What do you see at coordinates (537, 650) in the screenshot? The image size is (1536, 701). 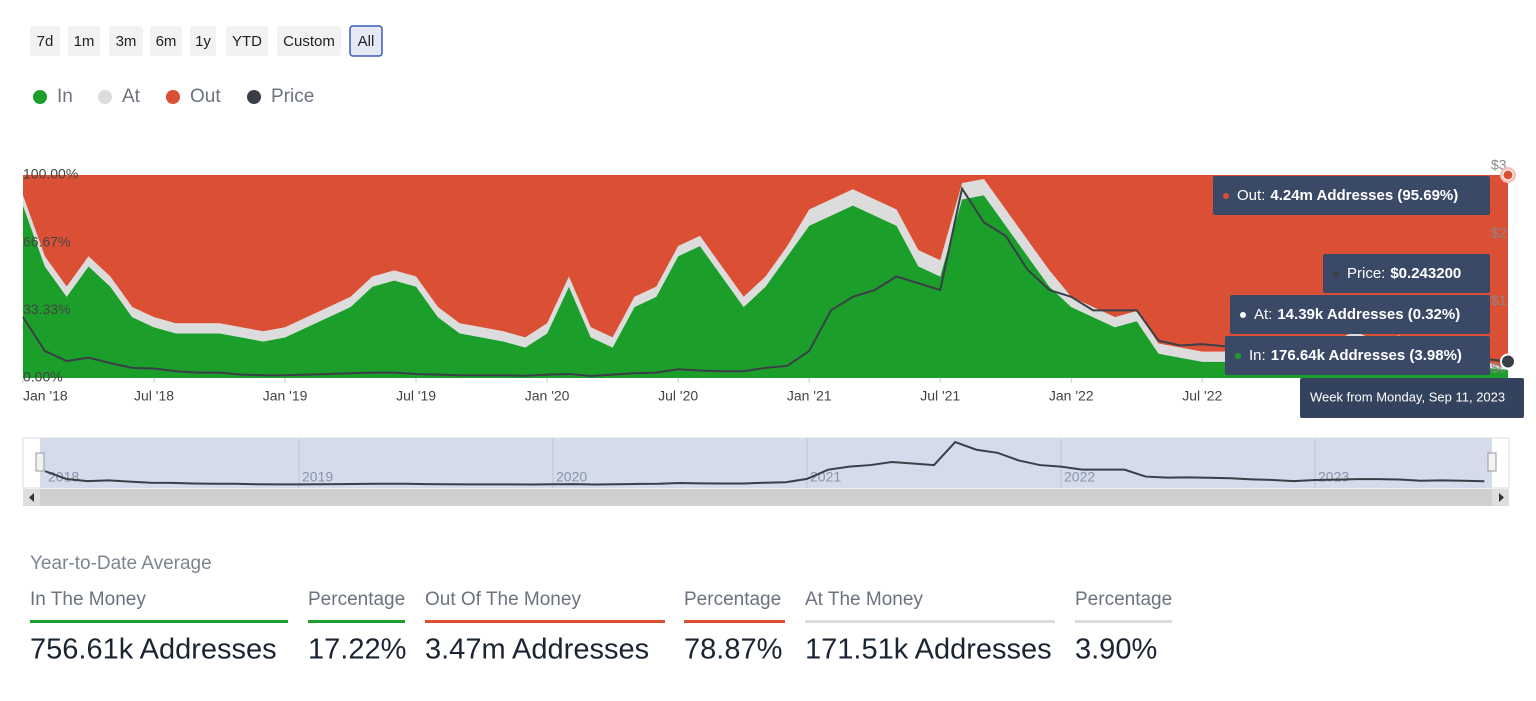 I see `summary-value: 3.47m Addresses` at bounding box center [537, 650].